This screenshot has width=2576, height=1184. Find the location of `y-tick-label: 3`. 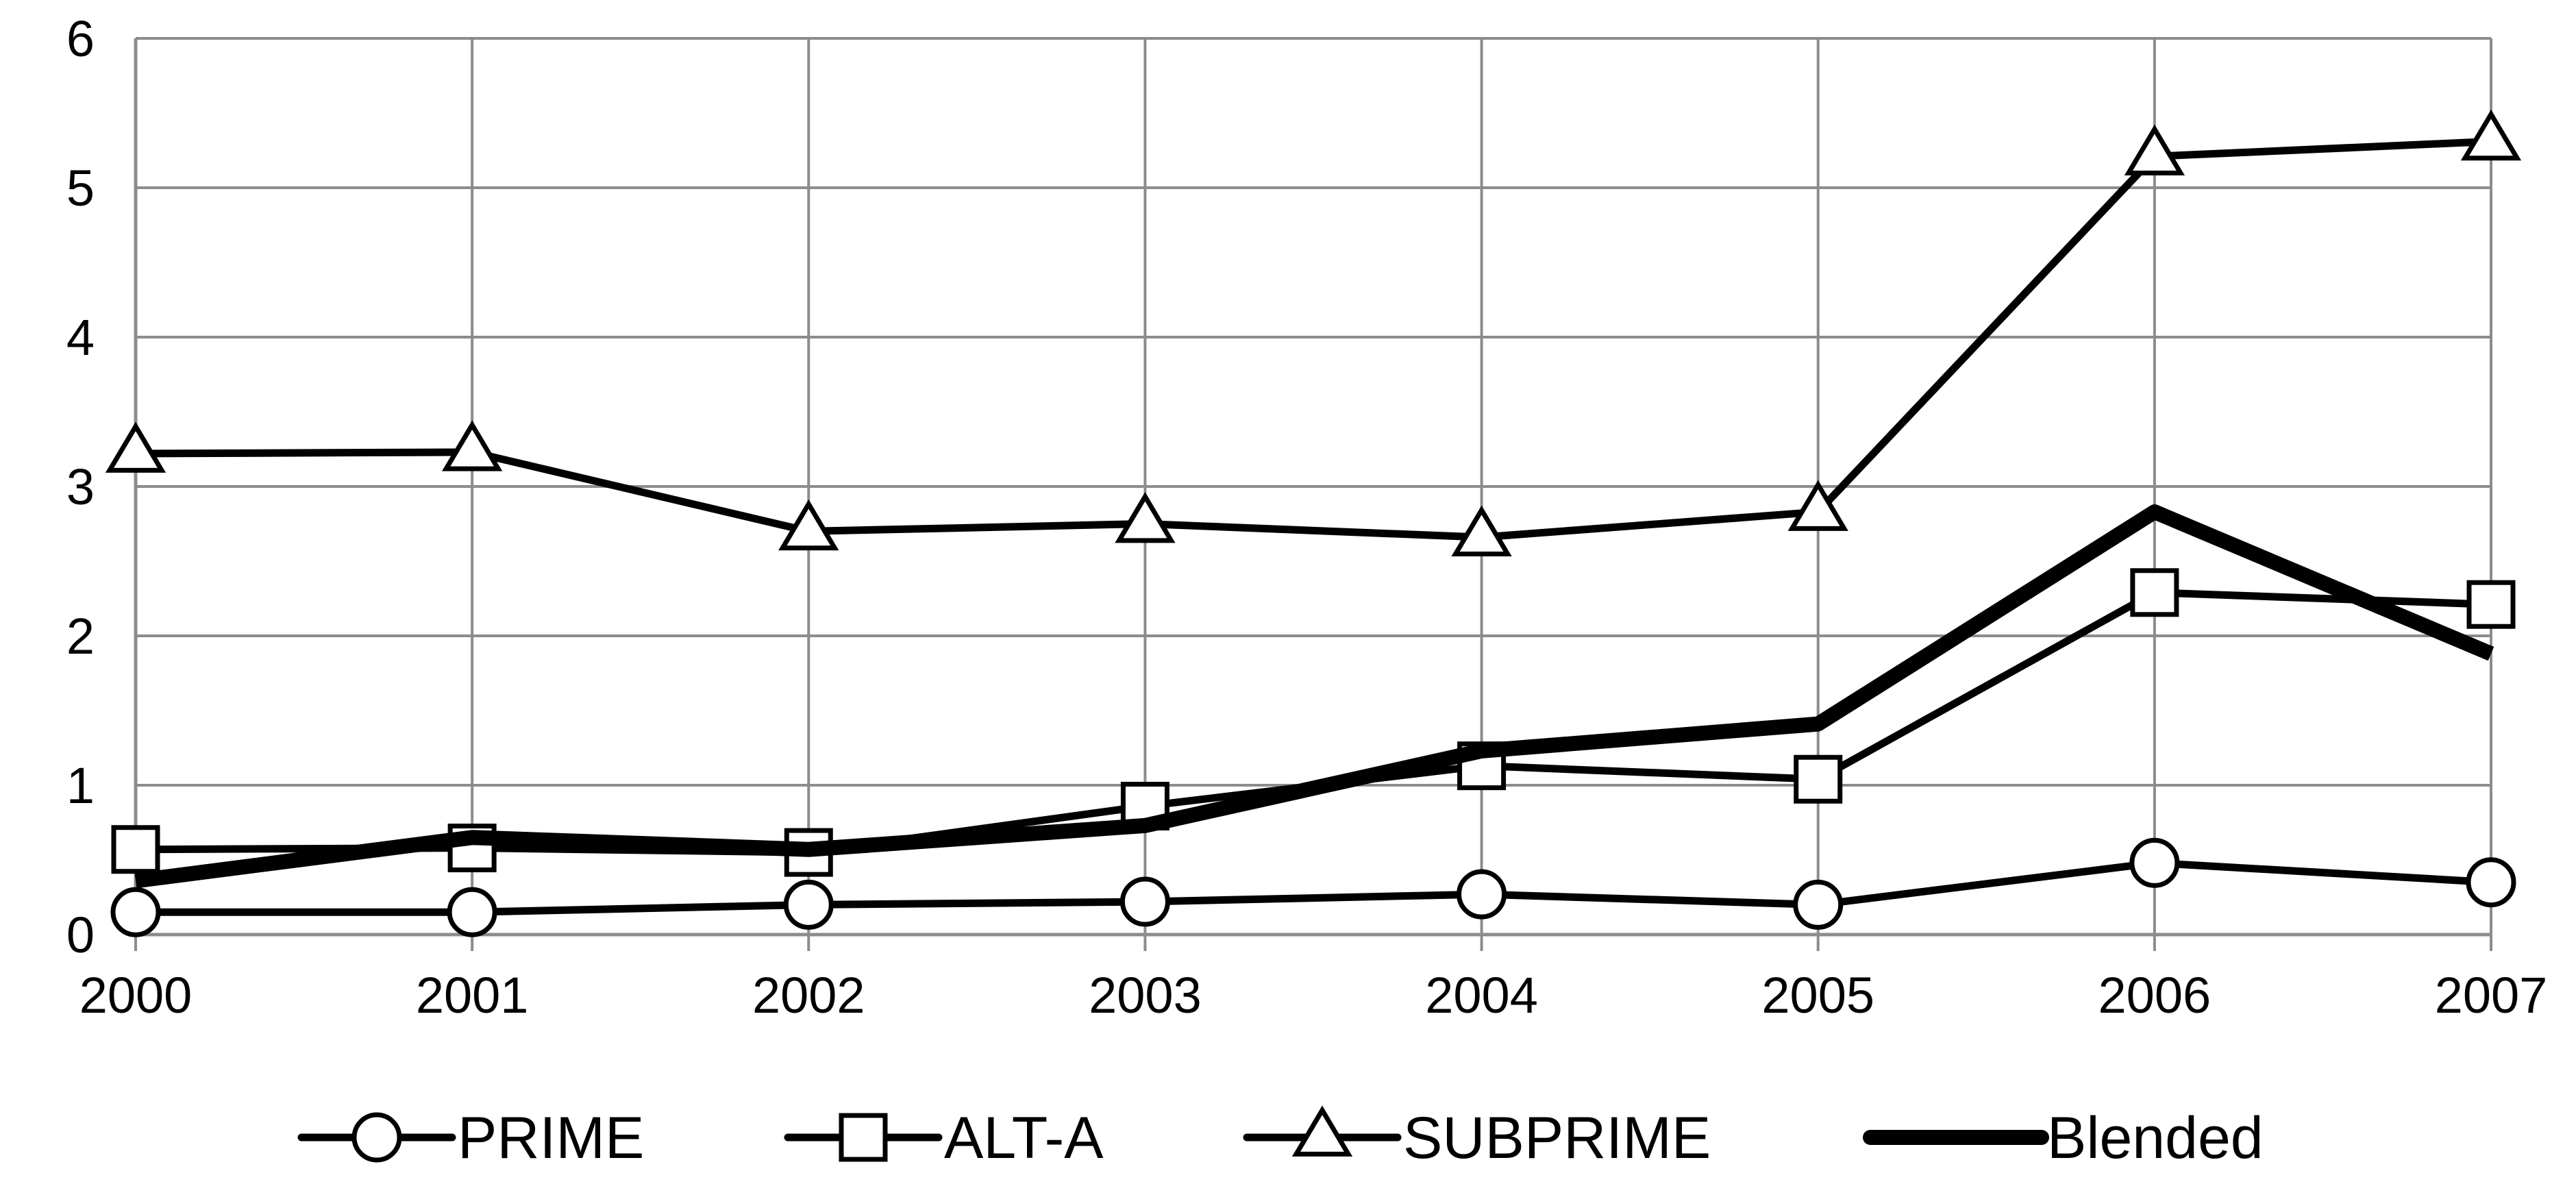

y-tick-label: 3 is located at coordinates (80, 486).